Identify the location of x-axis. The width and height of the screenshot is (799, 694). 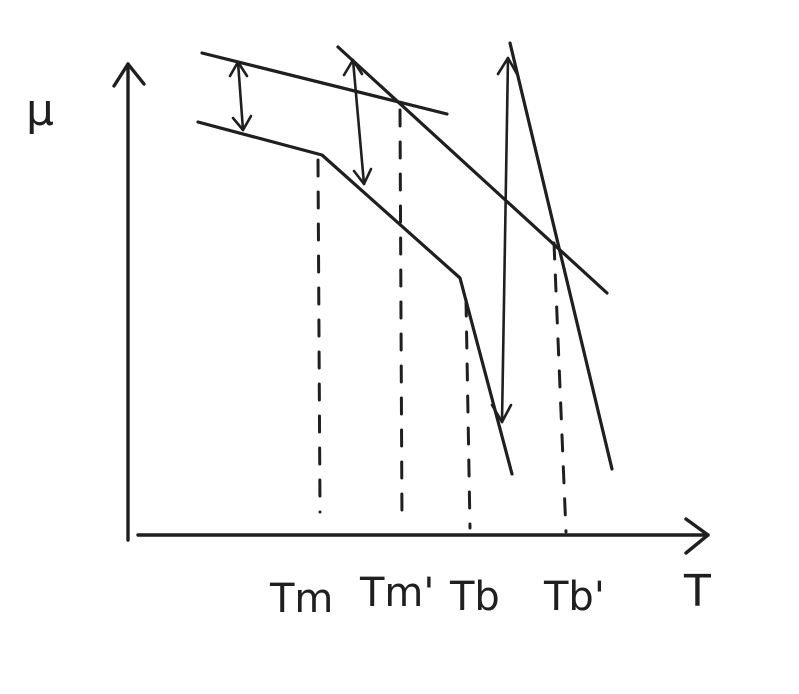
(423, 536).